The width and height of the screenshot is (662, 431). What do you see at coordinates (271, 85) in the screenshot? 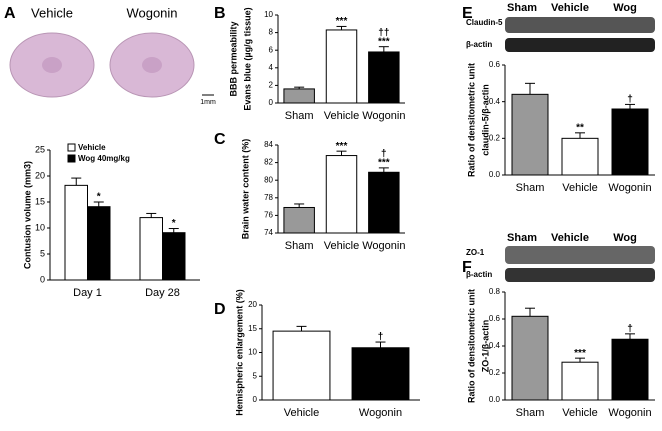
I see `y-tick-label: 2` at bounding box center [271, 85].